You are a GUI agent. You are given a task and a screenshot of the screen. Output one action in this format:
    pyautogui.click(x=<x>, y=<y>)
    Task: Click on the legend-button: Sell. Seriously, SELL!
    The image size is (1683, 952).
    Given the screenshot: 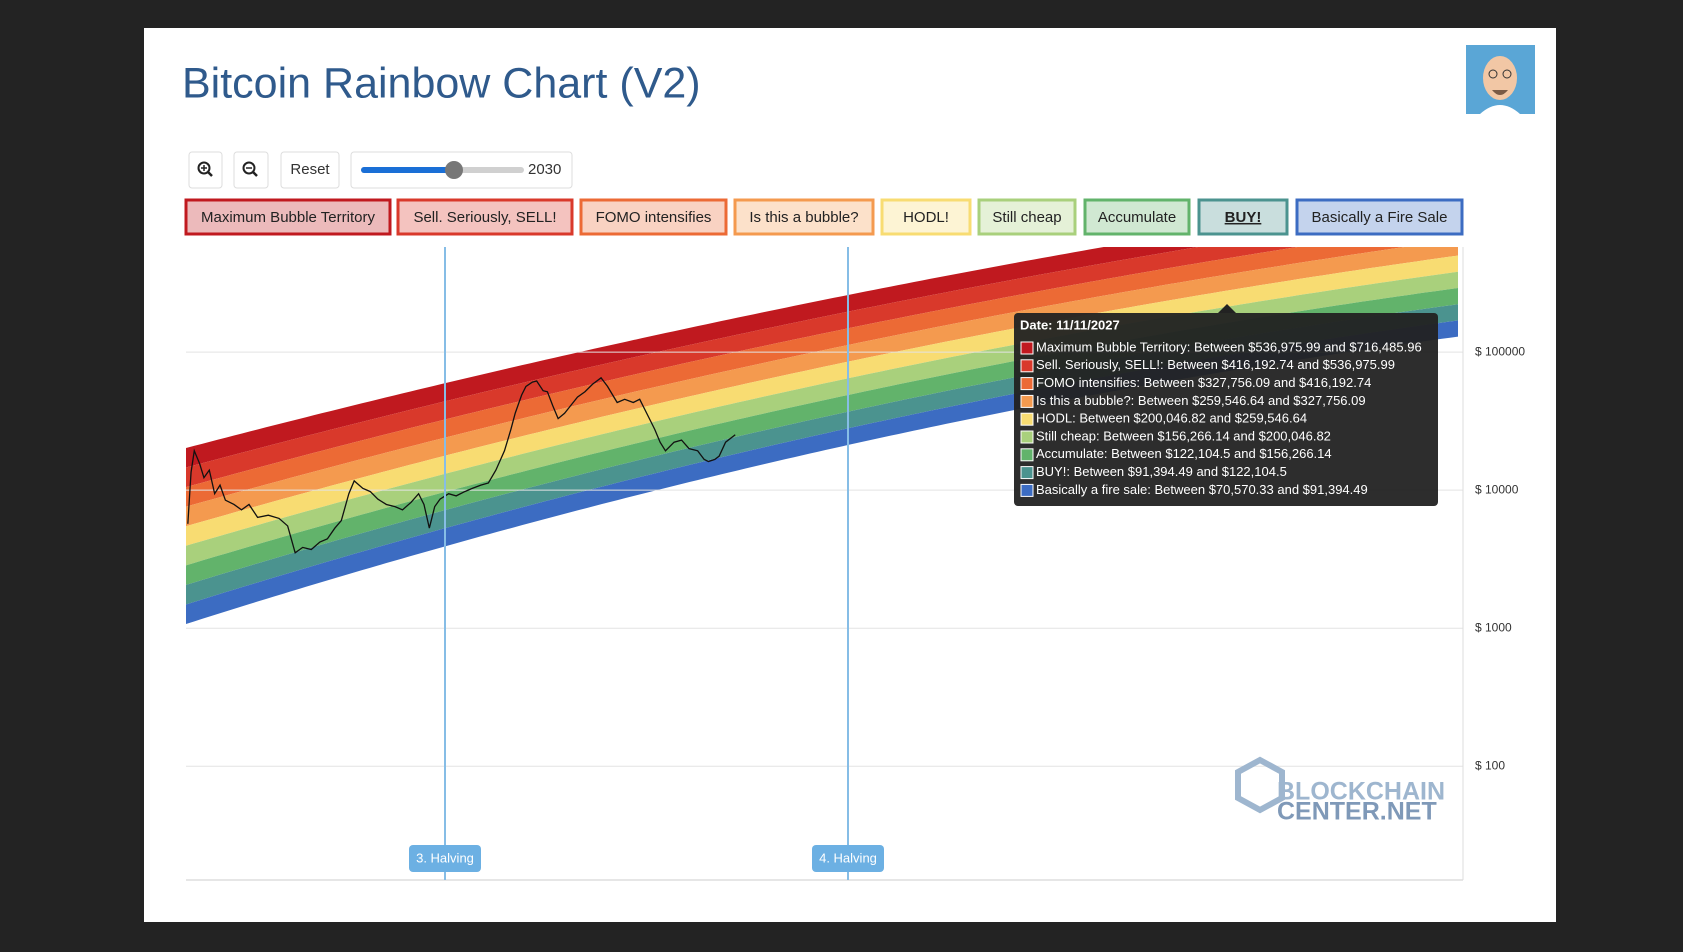 What is the action you would take?
    pyautogui.click(x=485, y=217)
    